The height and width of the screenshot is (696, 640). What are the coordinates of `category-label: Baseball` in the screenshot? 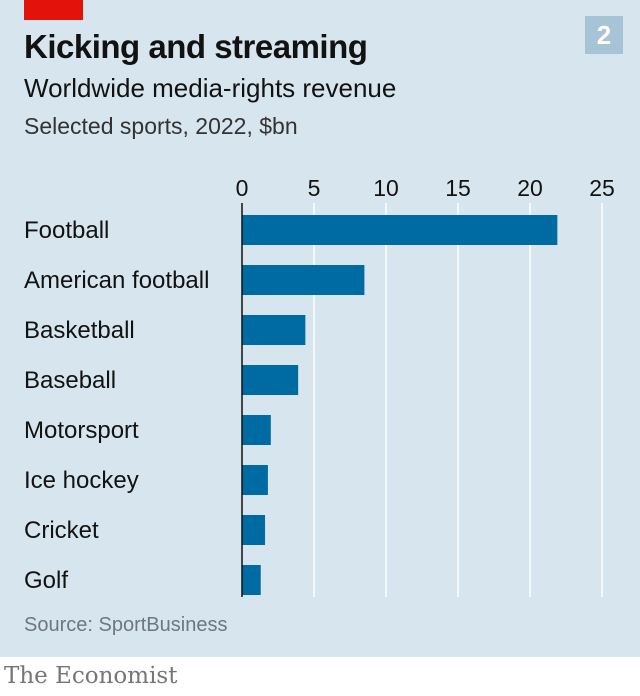 It's located at (70, 380).